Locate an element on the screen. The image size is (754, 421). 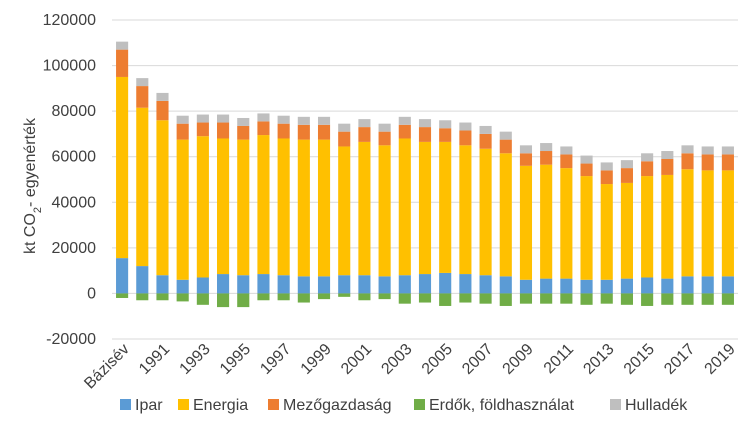
x-tick-label: 1995 is located at coordinates (235, 359).